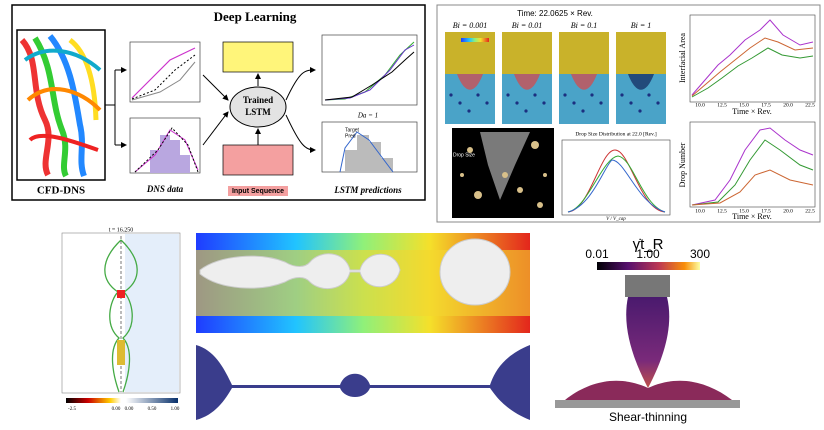  What do you see at coordinates (641, 25) in the screenshot?
I see `bi-label: Bi = 1` at bounding box center [641, 25].